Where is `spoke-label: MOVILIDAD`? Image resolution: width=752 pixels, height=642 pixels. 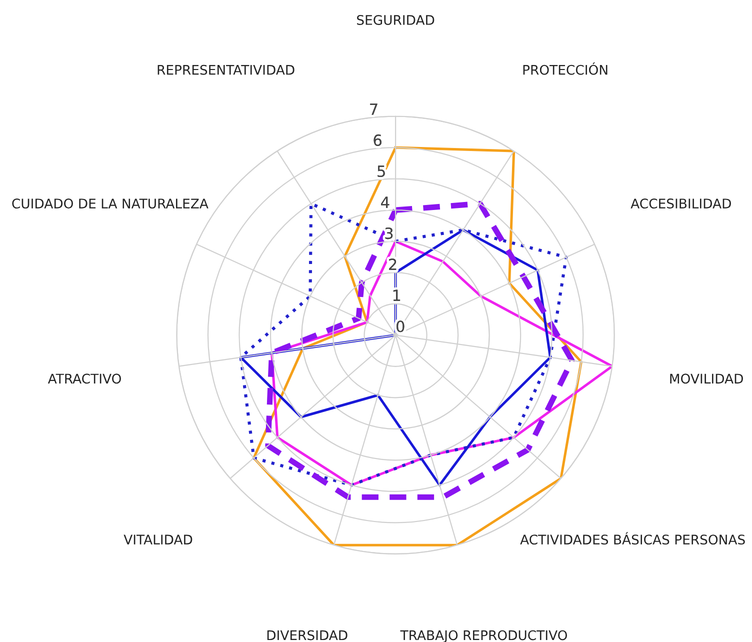
spoke-label: MOVILIDAD is located at coordinates (706, 379).